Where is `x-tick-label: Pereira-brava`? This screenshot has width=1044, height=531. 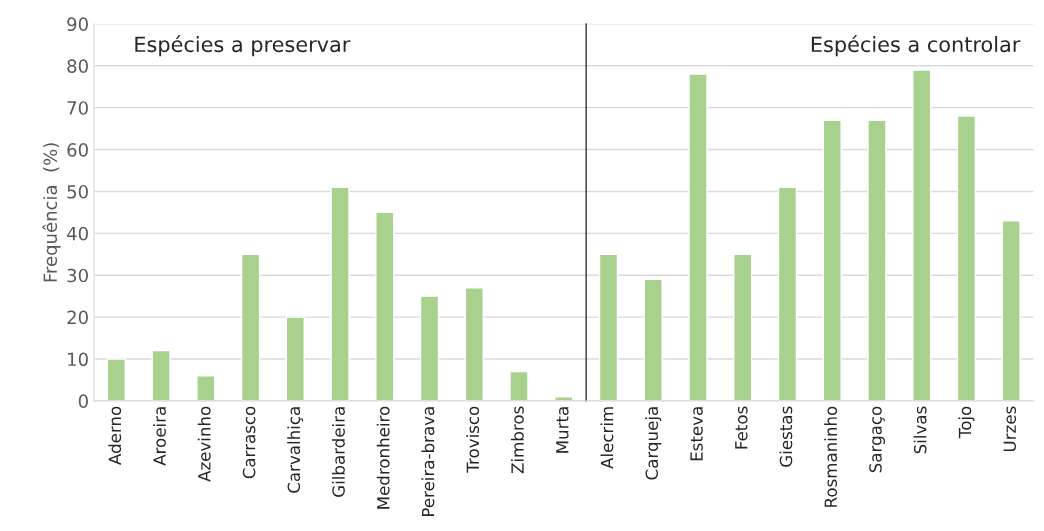 x-tick-label: Pereira-brava is located at coordinates (428, 461).